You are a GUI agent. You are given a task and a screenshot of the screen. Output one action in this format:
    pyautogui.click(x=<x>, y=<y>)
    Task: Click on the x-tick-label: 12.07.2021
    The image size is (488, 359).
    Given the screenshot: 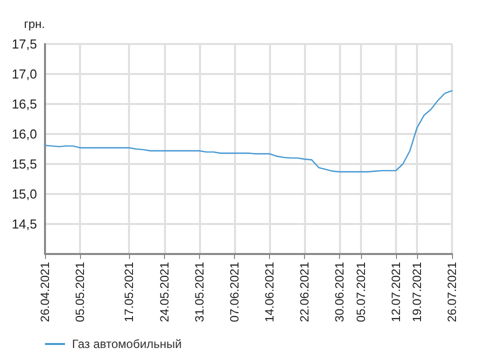 What is the action you would take?
    pyautogui.click(x=395, y=292)
    